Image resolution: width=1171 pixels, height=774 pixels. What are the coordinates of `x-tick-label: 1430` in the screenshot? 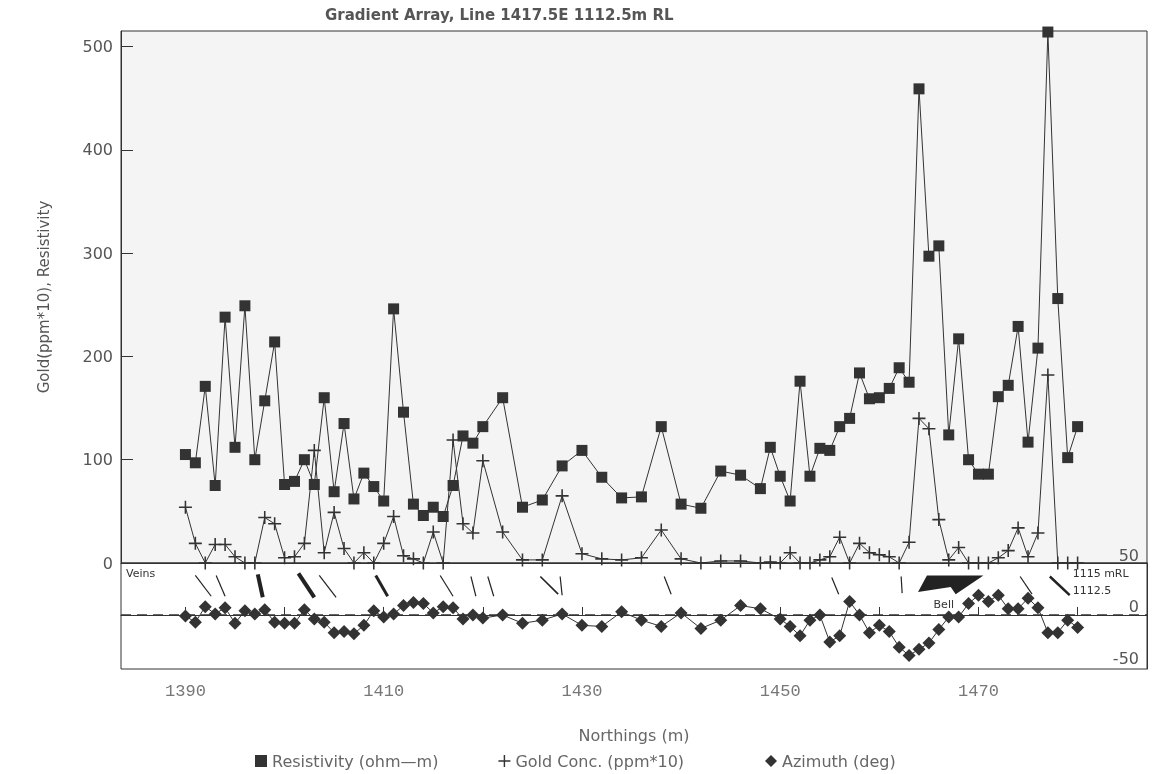 It's located at (582, 691).